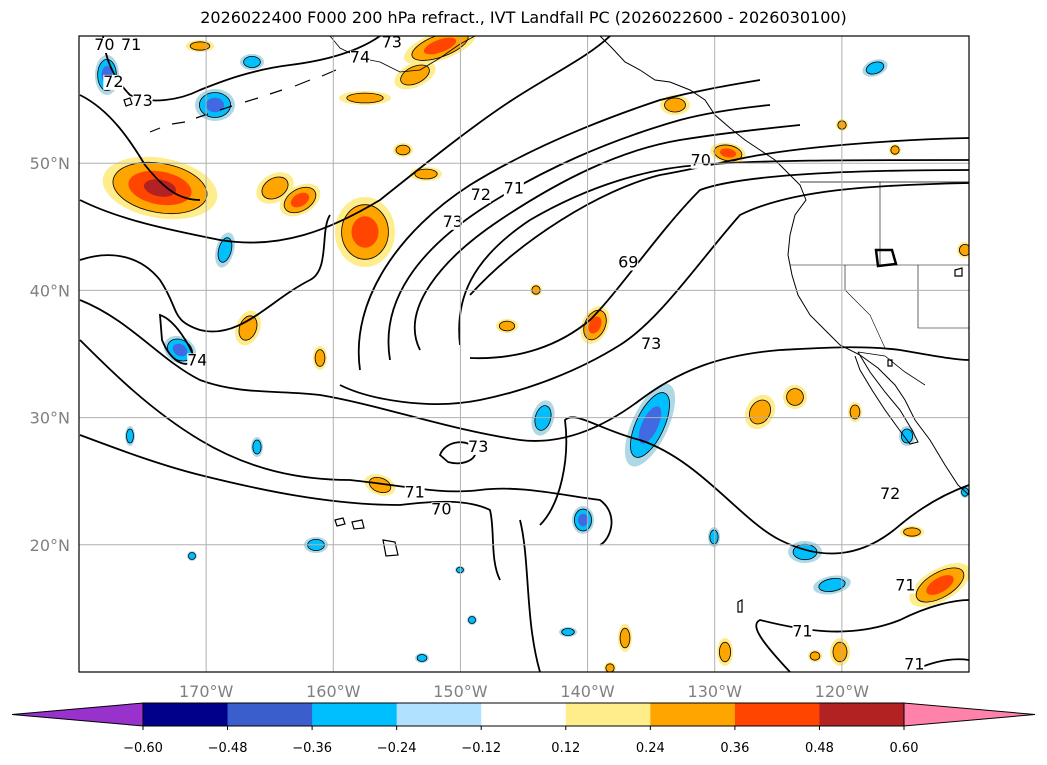  Describe the element at coordinates (113, 81) in the screenshot. I see `contour-label: 72` at that location.